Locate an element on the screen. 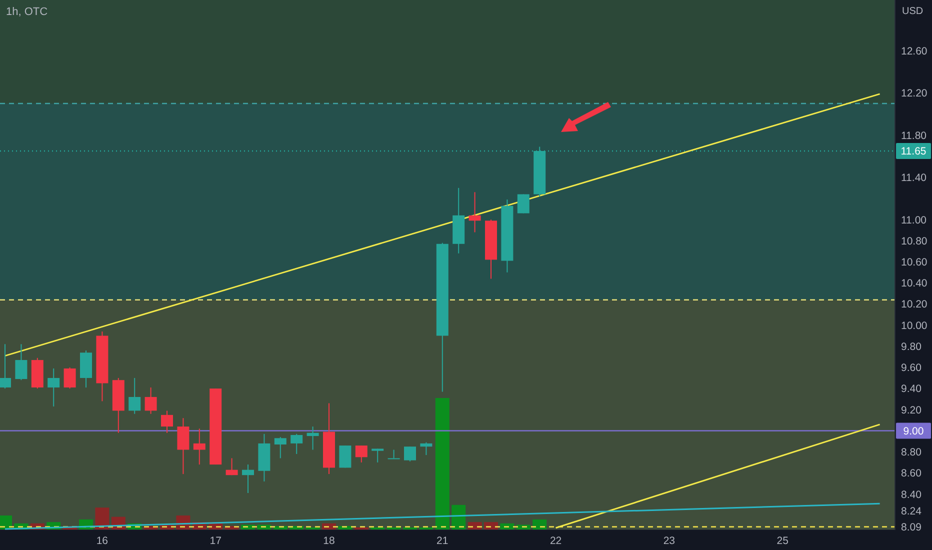 The width and height of the screenshot is (932, 550). y-tick-label: 8.60 is located at coordinates (911, 474).